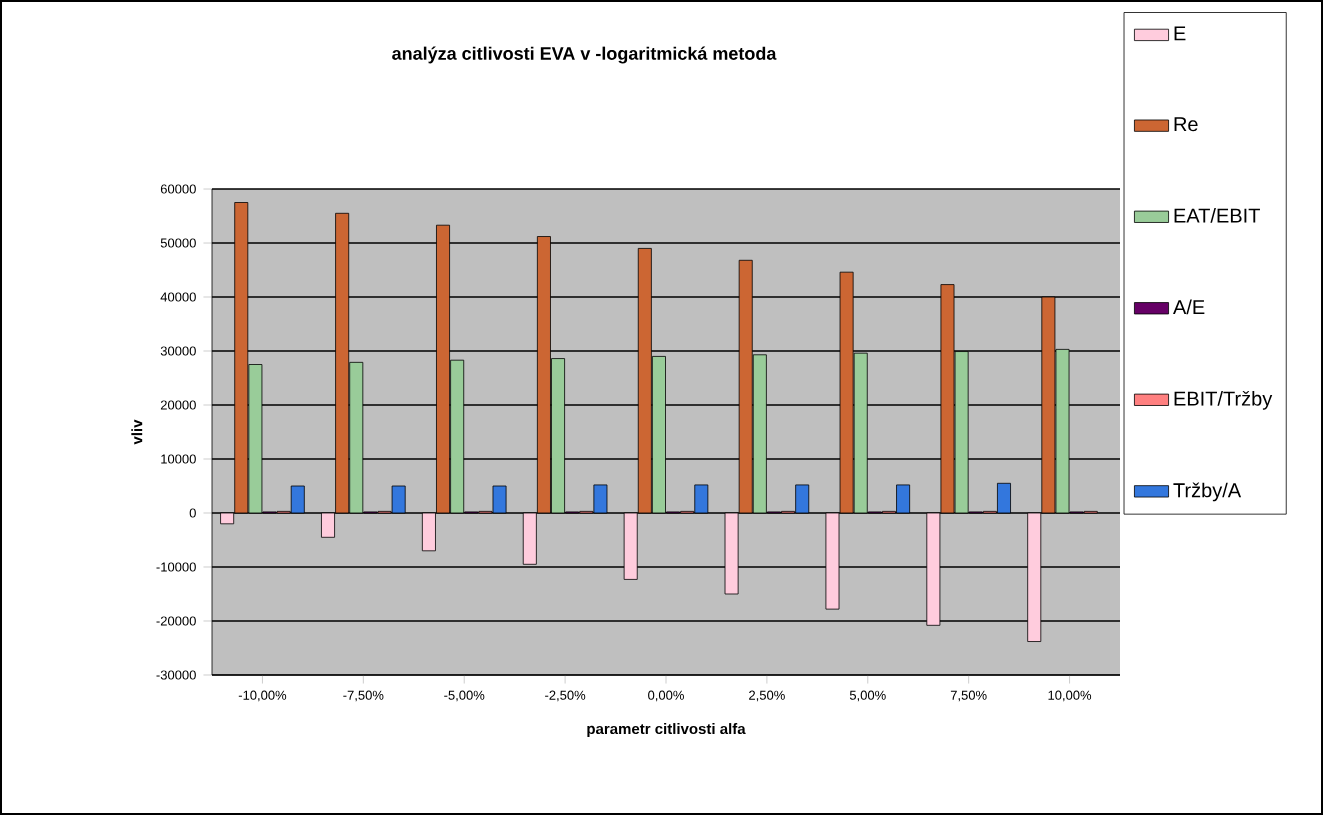 This screenshot has height=815, width=1323. Describe the element at coordinates (464, 696) in the screenshot. I see `x-tick-label: -5,00%` at that location.